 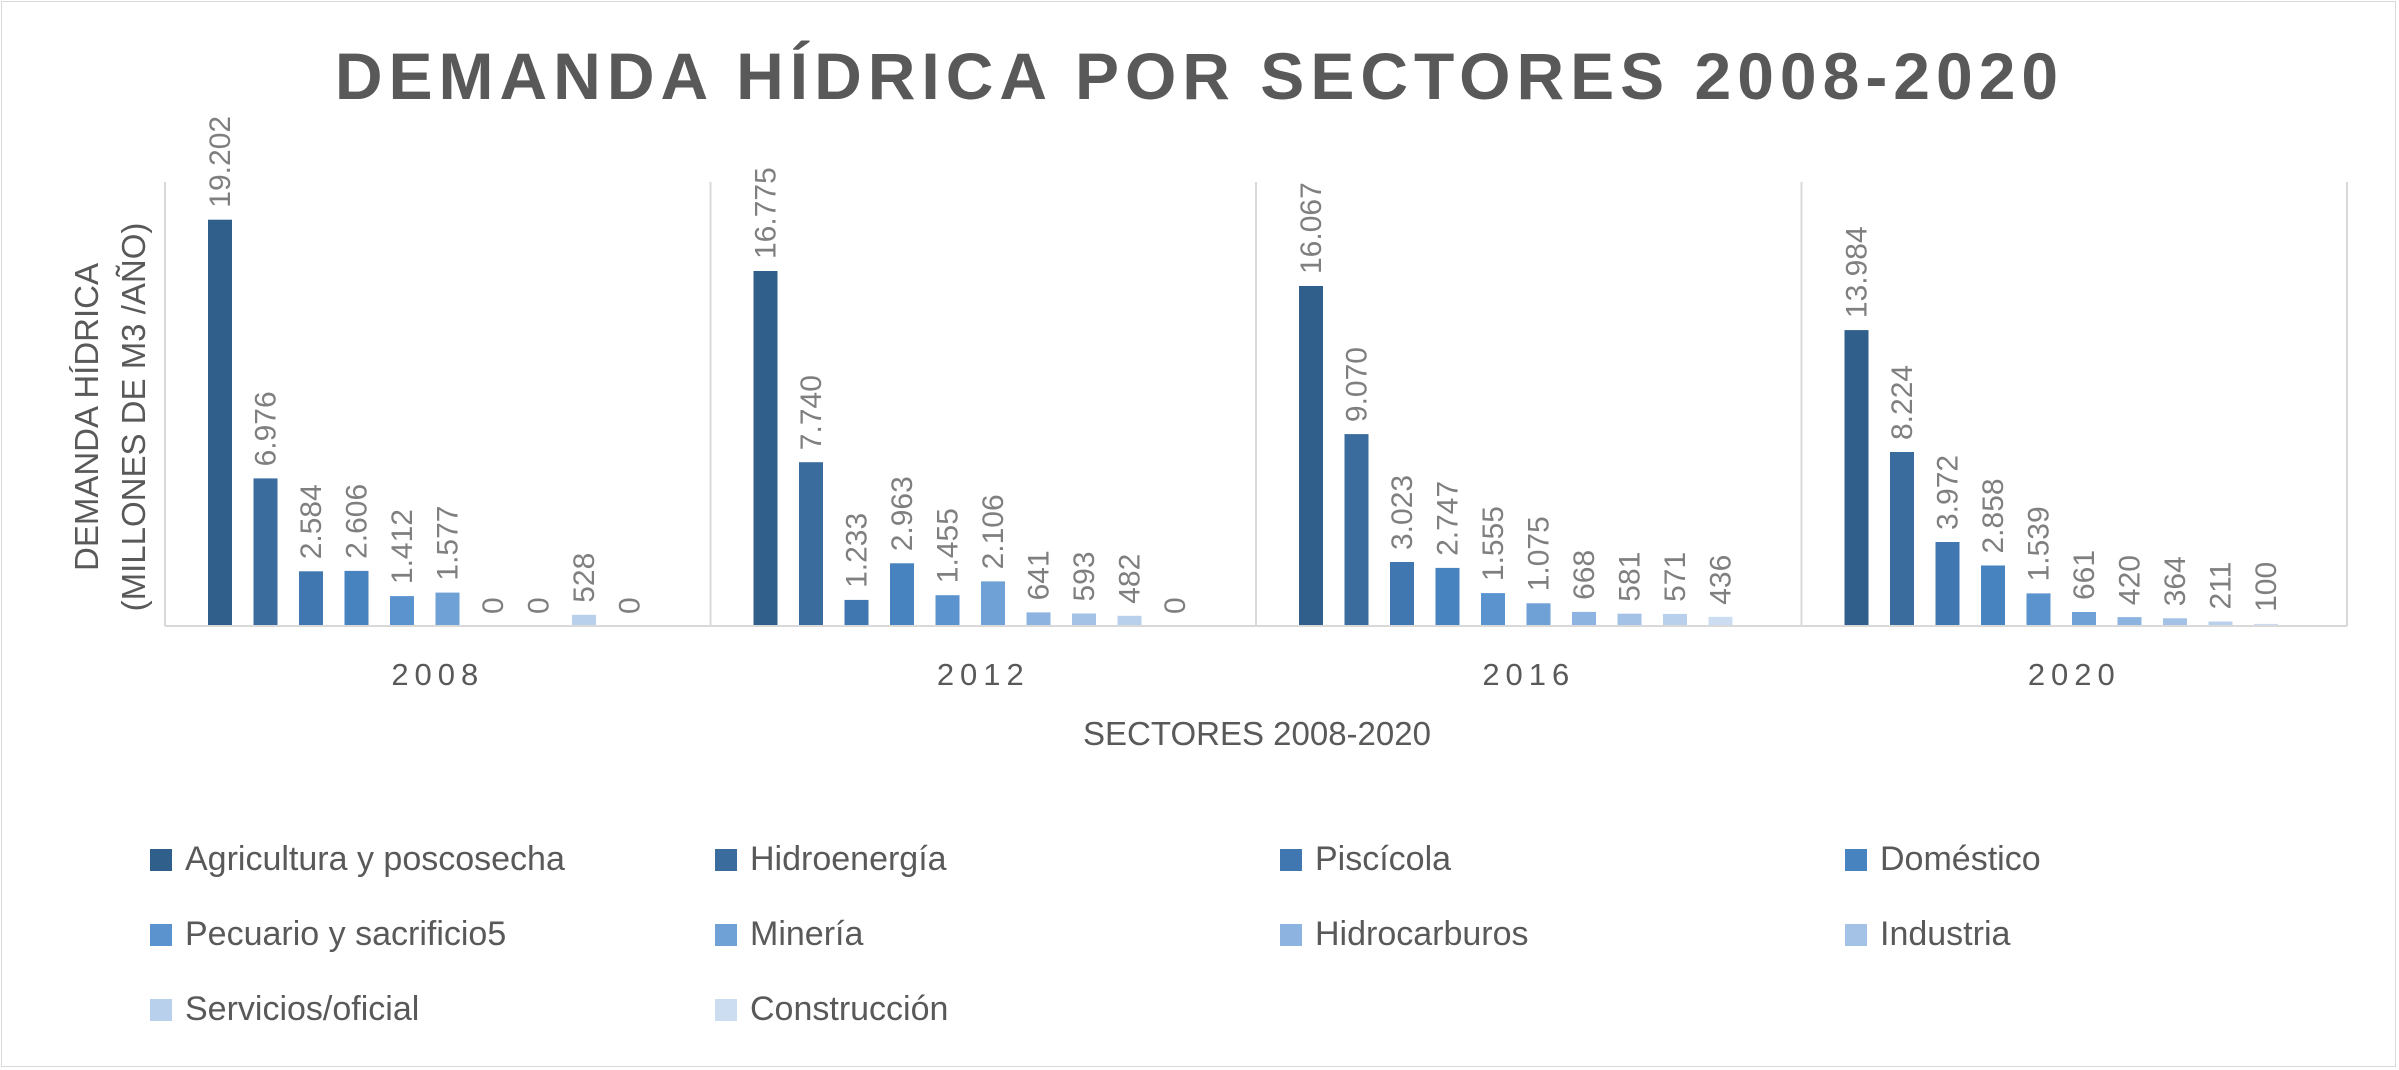 What do you see at coordinates (432, 859) in the screenshot?
I see `legend-item: Agricultura y poscosecha` at bounding box center [432, 859].